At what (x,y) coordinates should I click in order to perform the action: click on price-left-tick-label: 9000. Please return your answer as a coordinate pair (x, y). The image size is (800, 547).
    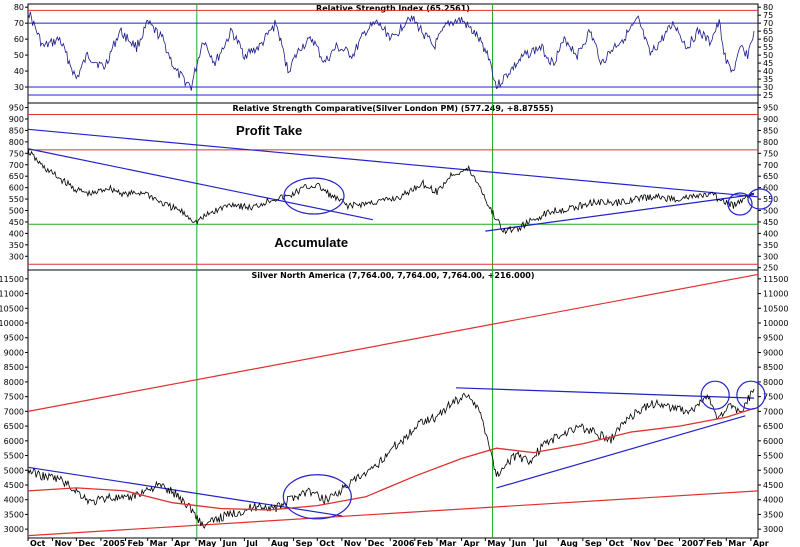
    Looking at the image, I should click on (14, 352).